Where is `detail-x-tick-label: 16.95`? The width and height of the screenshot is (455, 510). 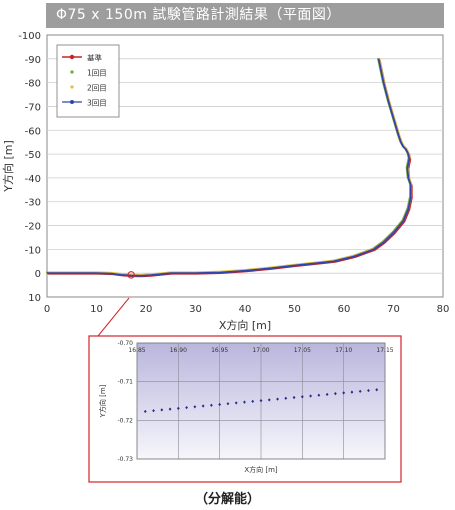
detail-x-tick-label: 16.95 is located at coordinates (219, 350).